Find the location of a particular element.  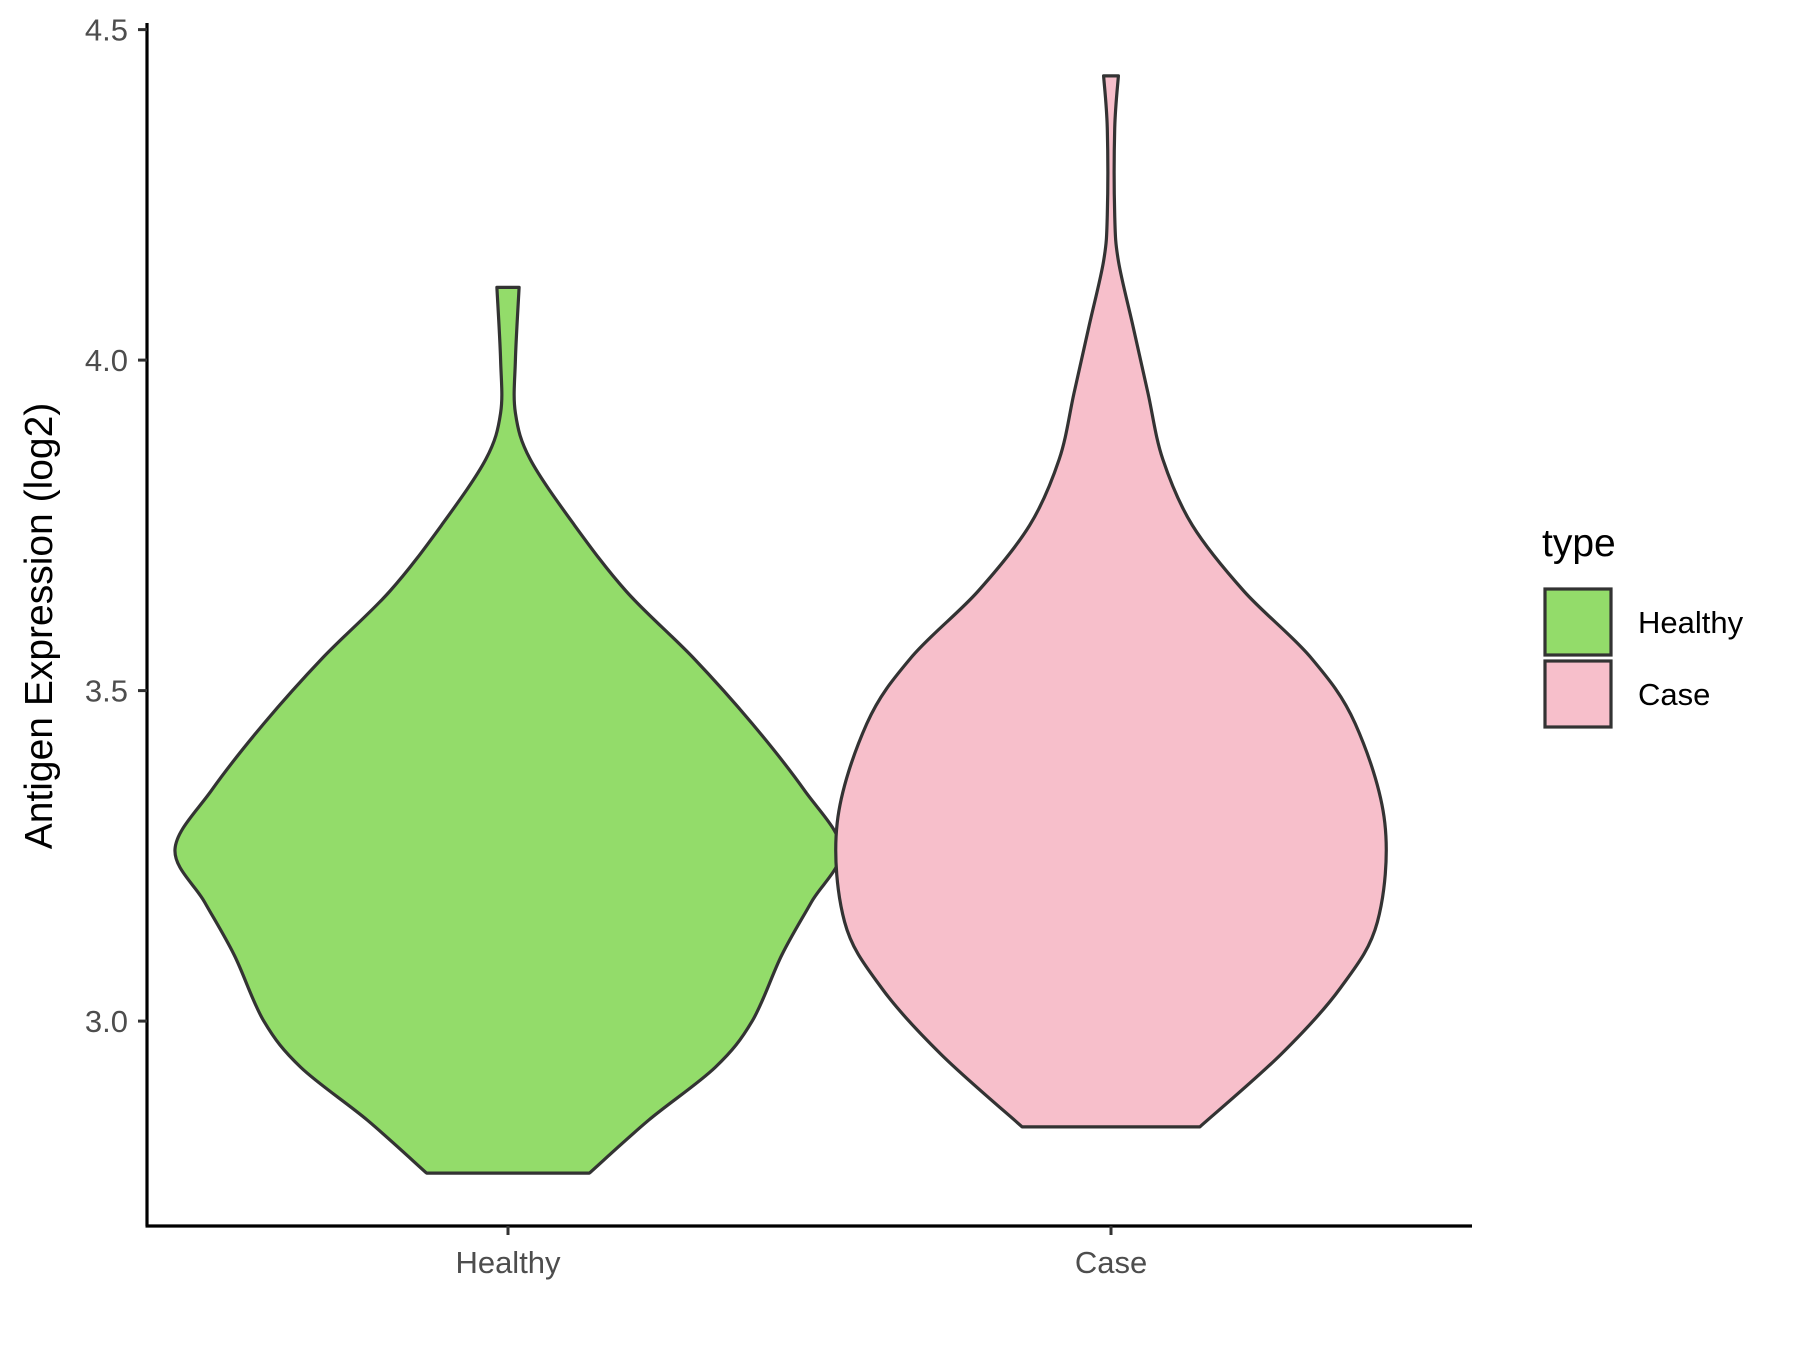

x-tick-label: Case is located at coordinates (1111, 1262).